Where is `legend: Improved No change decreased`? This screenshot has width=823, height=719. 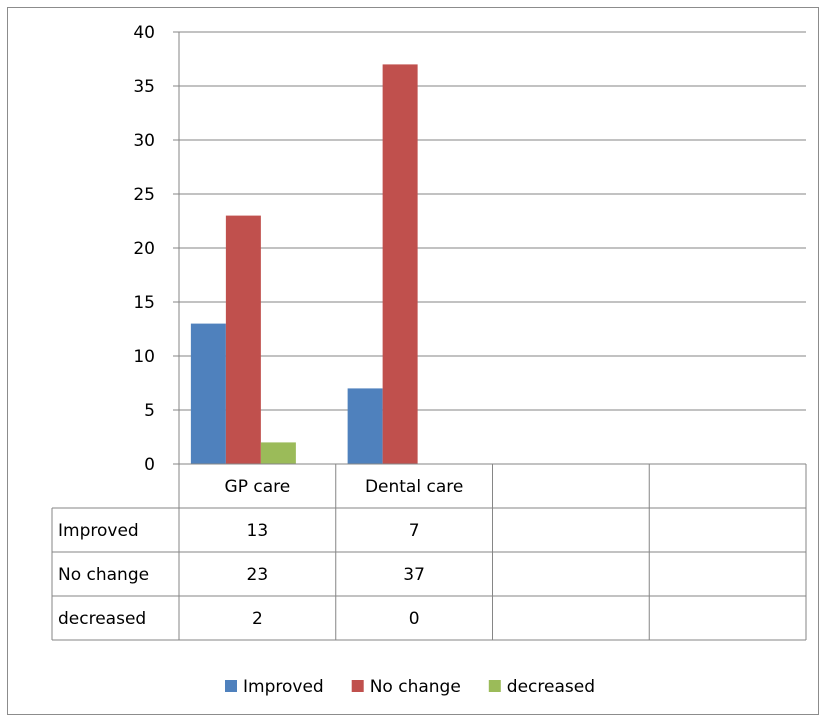
legend: Improved No change decreased is located at coordinates (410, 687).